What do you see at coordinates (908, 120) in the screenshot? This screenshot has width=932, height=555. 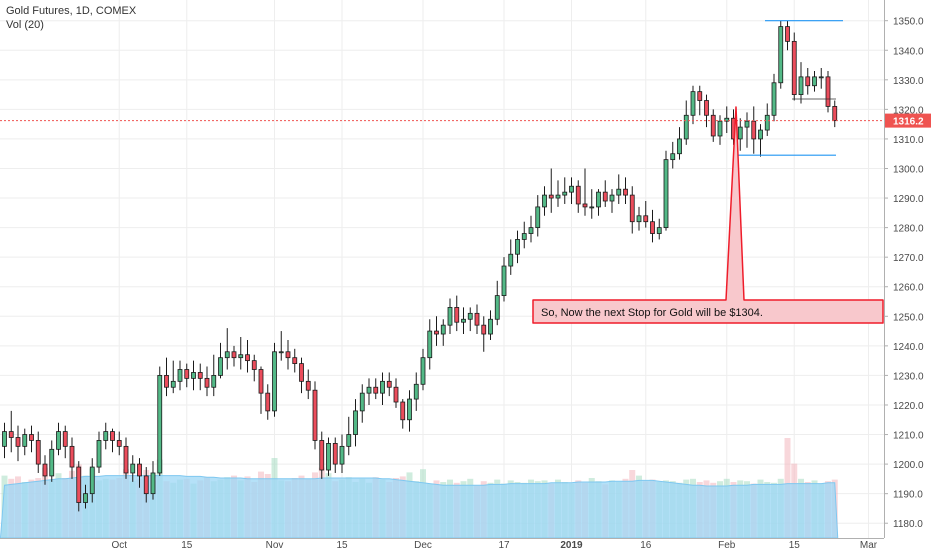 I see `last-price-tag-bg` at bounding box center [908, 120].